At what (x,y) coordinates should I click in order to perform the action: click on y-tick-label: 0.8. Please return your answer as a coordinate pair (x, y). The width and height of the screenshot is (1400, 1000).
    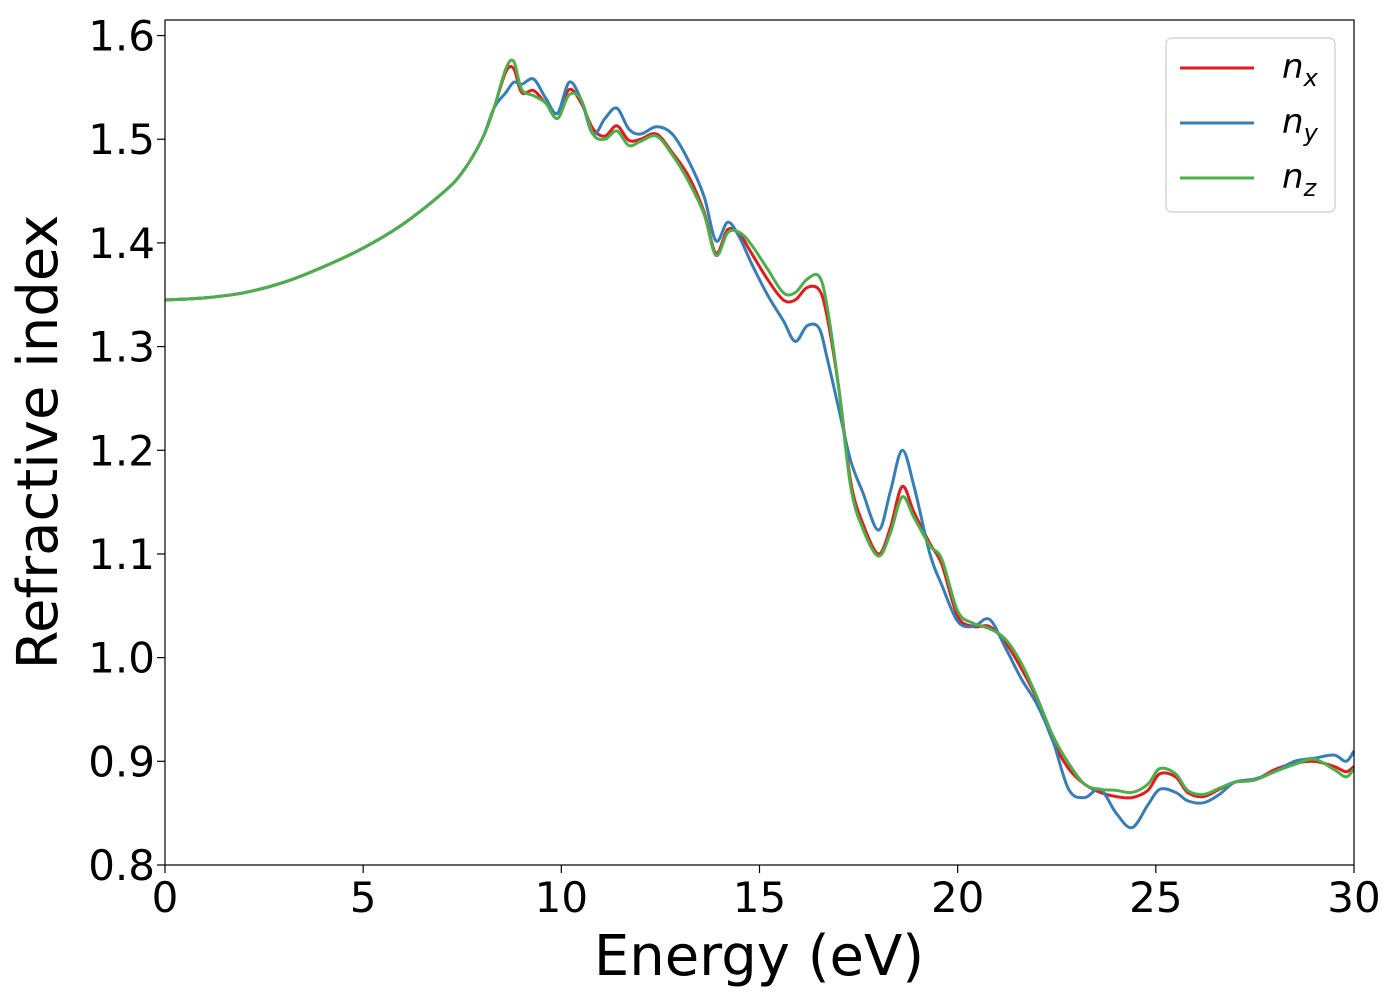
    Looking at the image, I should click on (121, 865).